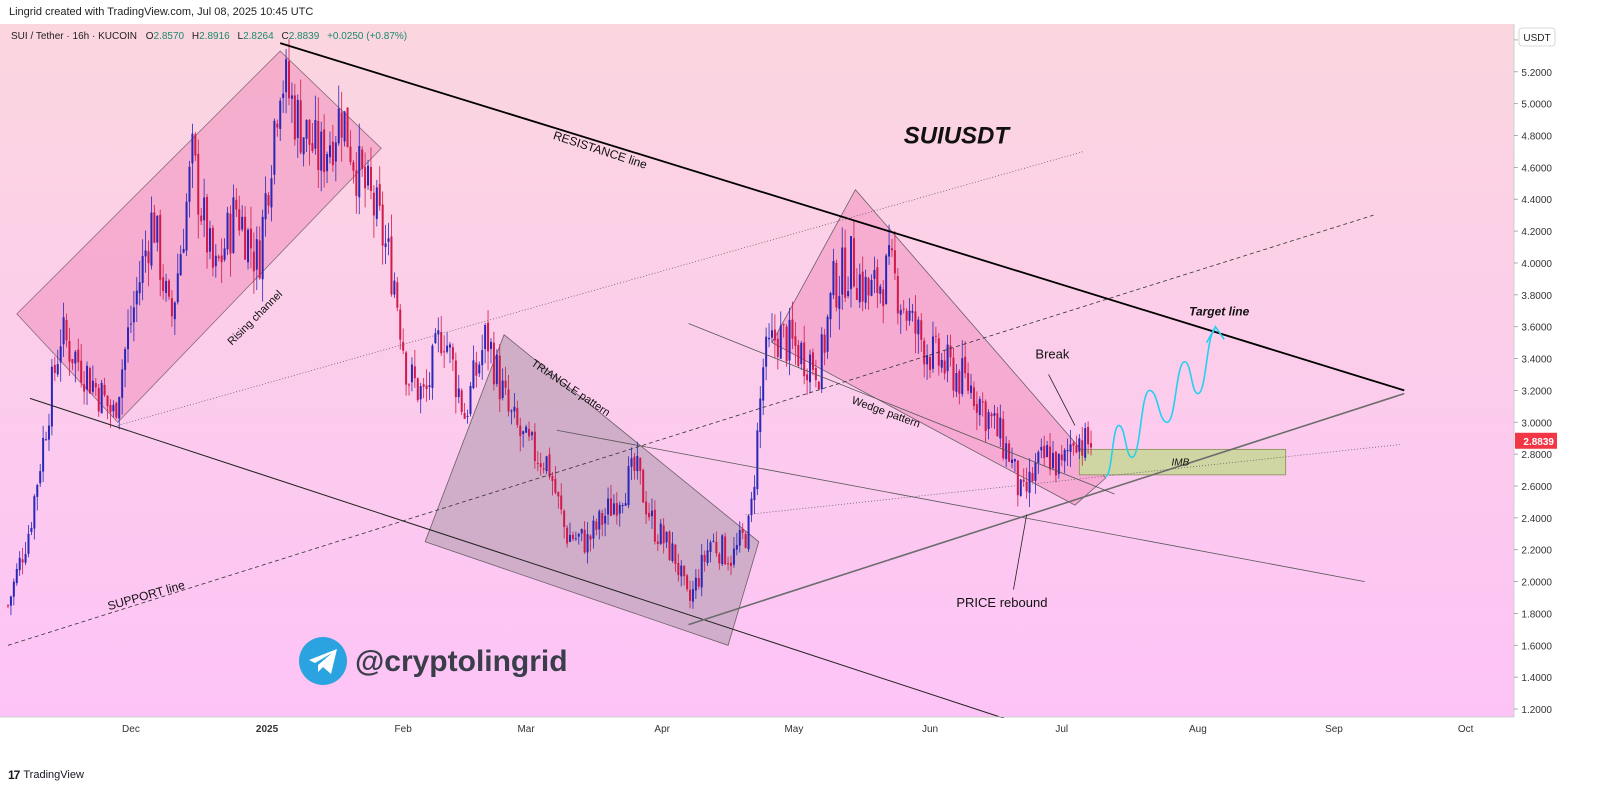 The width and height of the screenshot is (1600, 786). Describe the element at coordinates (46, 775) in the screenshot. I see `tradingview-logo: 17 TradingView` at that location.